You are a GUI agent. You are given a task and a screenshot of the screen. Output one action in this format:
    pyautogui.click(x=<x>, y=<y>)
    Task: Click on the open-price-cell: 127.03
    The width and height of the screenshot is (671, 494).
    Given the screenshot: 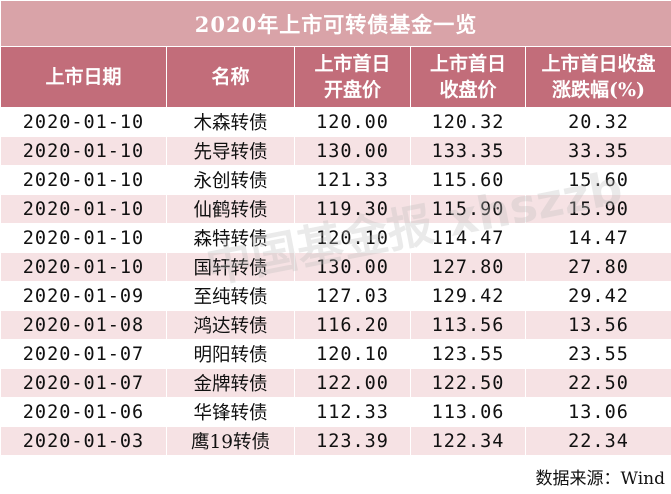 What is the action you would take?
    pyautogui.click(x=352, y=296)
    